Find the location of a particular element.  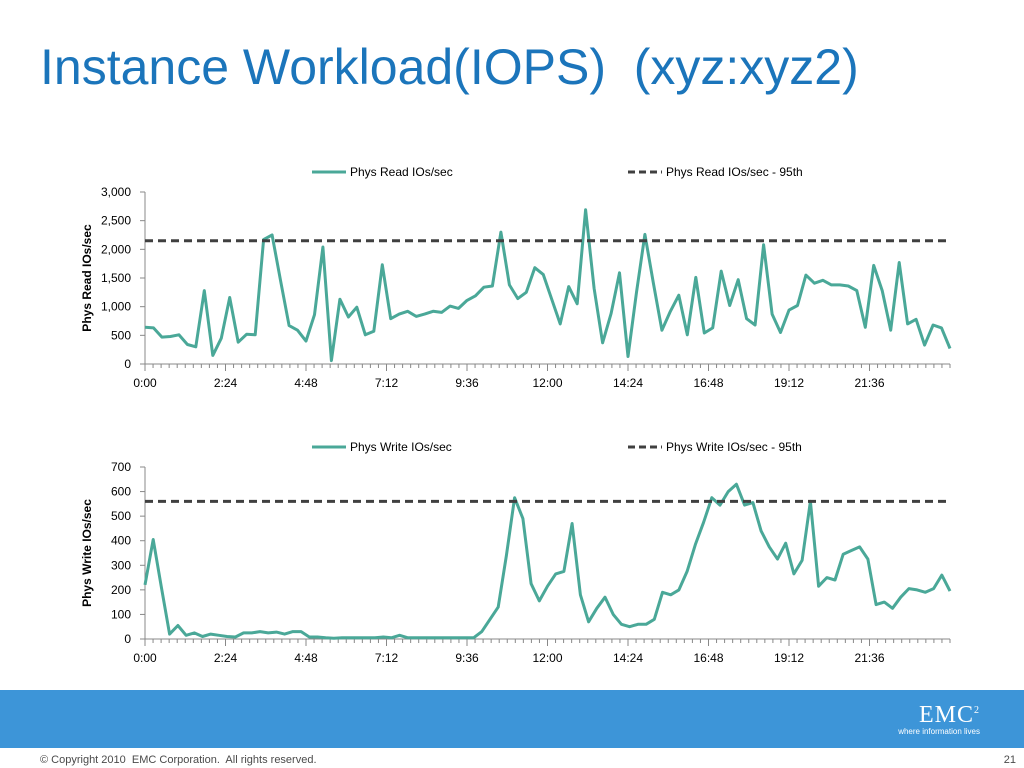

y-axis-label: Phys Write IOs/sec is located at coordinates (87, 553).